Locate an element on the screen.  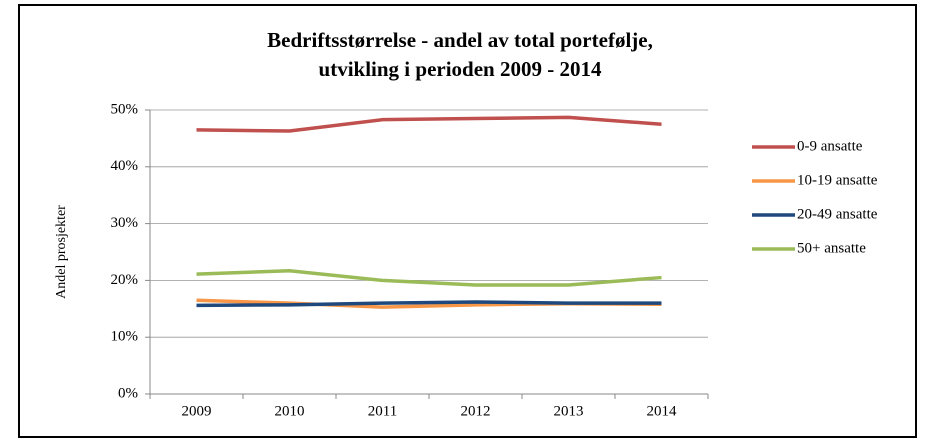
y-tick-label: 10% is located at coordinates (125, 337).